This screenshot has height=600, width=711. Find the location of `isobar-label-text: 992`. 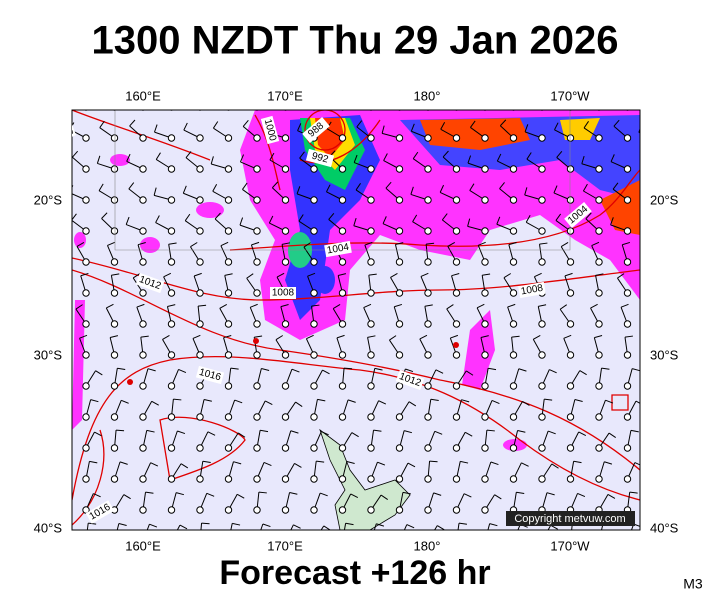

isobar-label-text: 992 is located at coordinates (319, 158).